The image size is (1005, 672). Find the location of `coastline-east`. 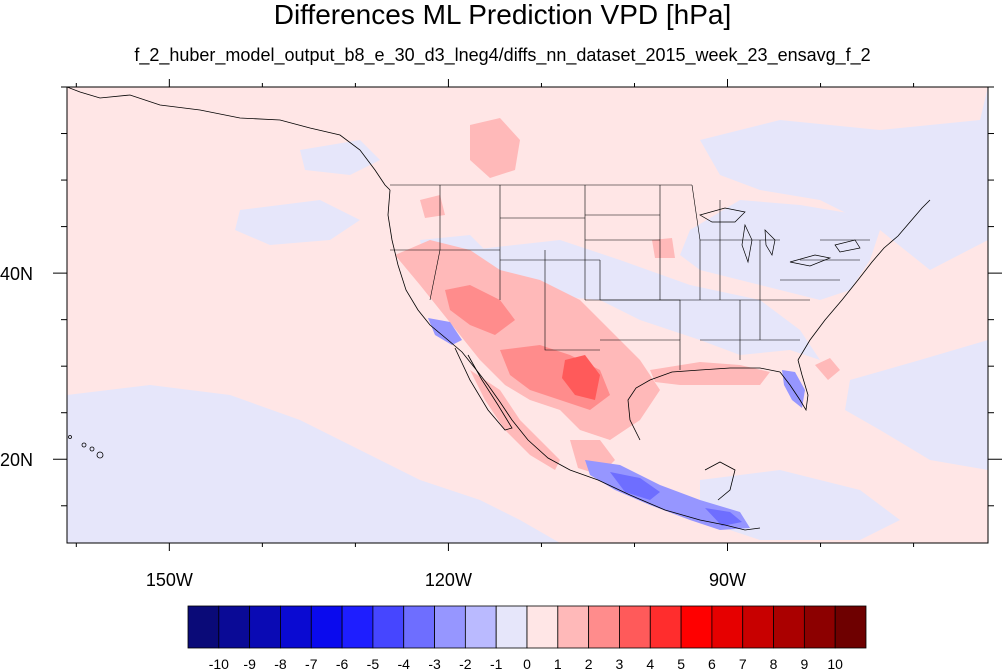

coastline-east is located at coordinates (864, 280).